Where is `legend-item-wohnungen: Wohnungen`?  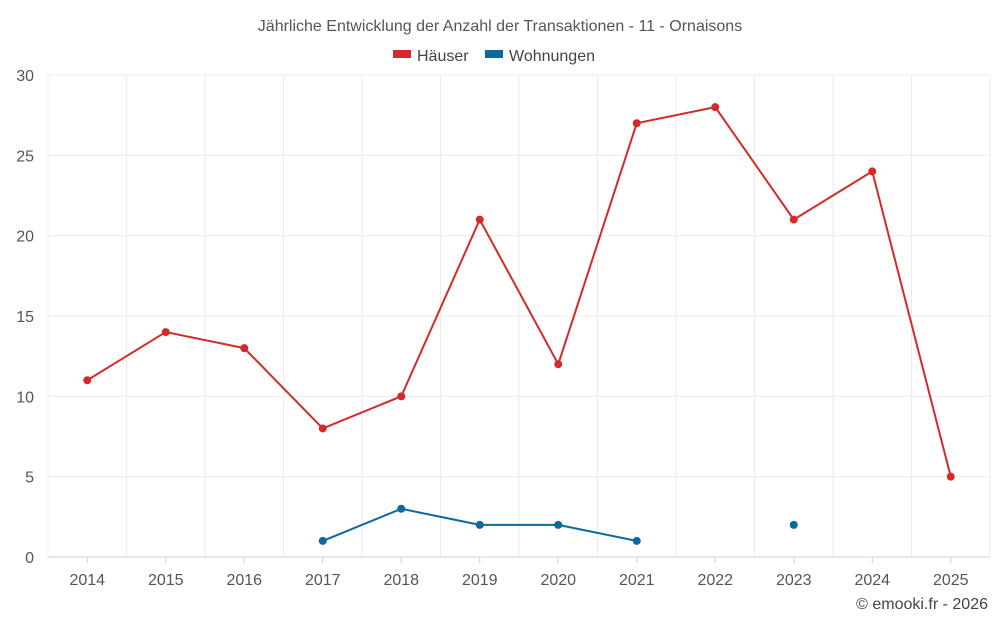 legend-item-wohnungen: Wohnungen is located at coordinates (540, 56).